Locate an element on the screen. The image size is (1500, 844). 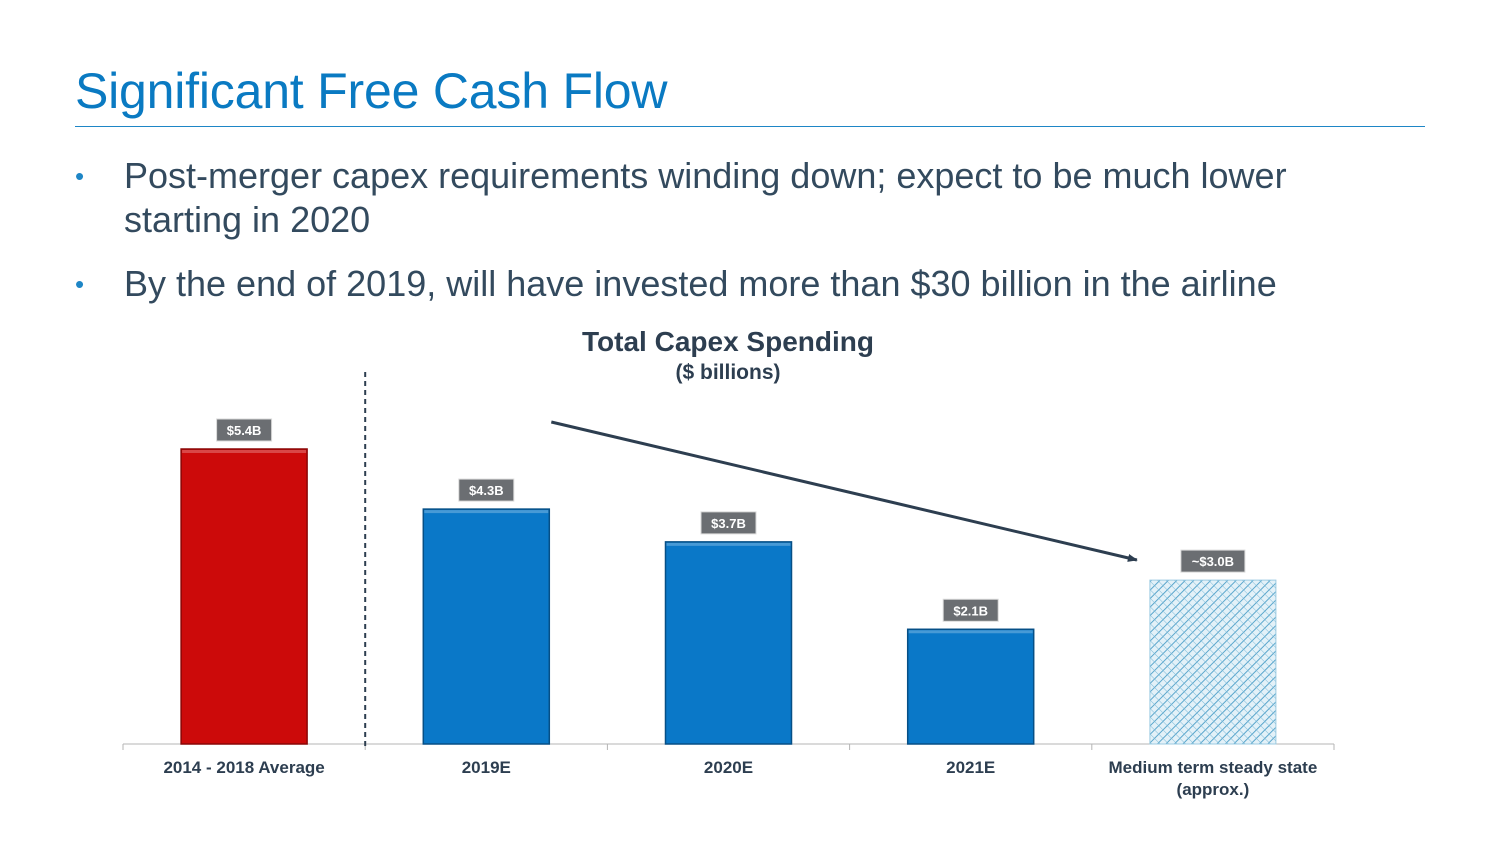
data-label: $4.3B is located at coordinates (486, 490).